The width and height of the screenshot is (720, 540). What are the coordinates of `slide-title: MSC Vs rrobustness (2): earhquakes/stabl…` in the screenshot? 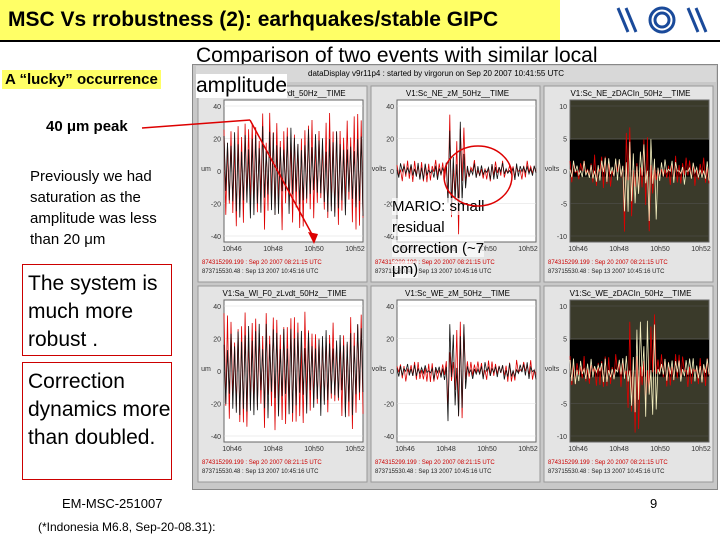 It's located at (253, 19).